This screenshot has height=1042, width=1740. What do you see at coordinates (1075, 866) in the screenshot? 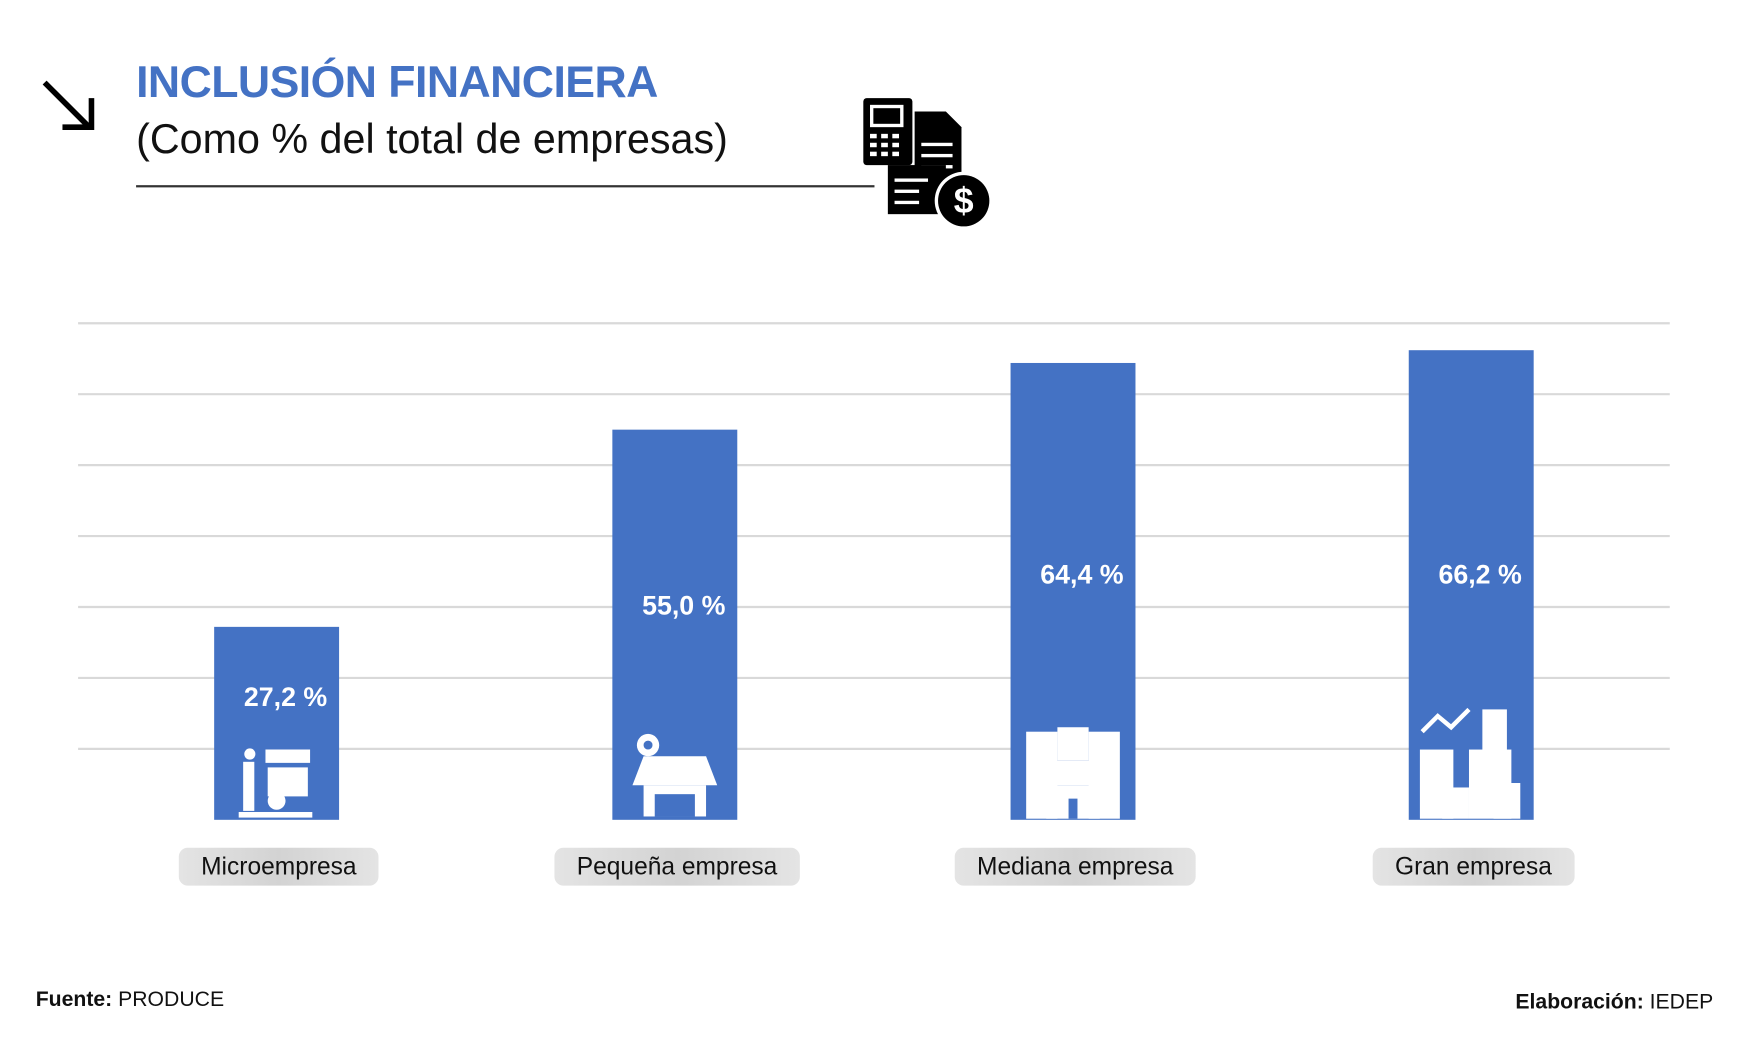
I see `category-label: Mediana empresa` at bounding box center [1075, 866].